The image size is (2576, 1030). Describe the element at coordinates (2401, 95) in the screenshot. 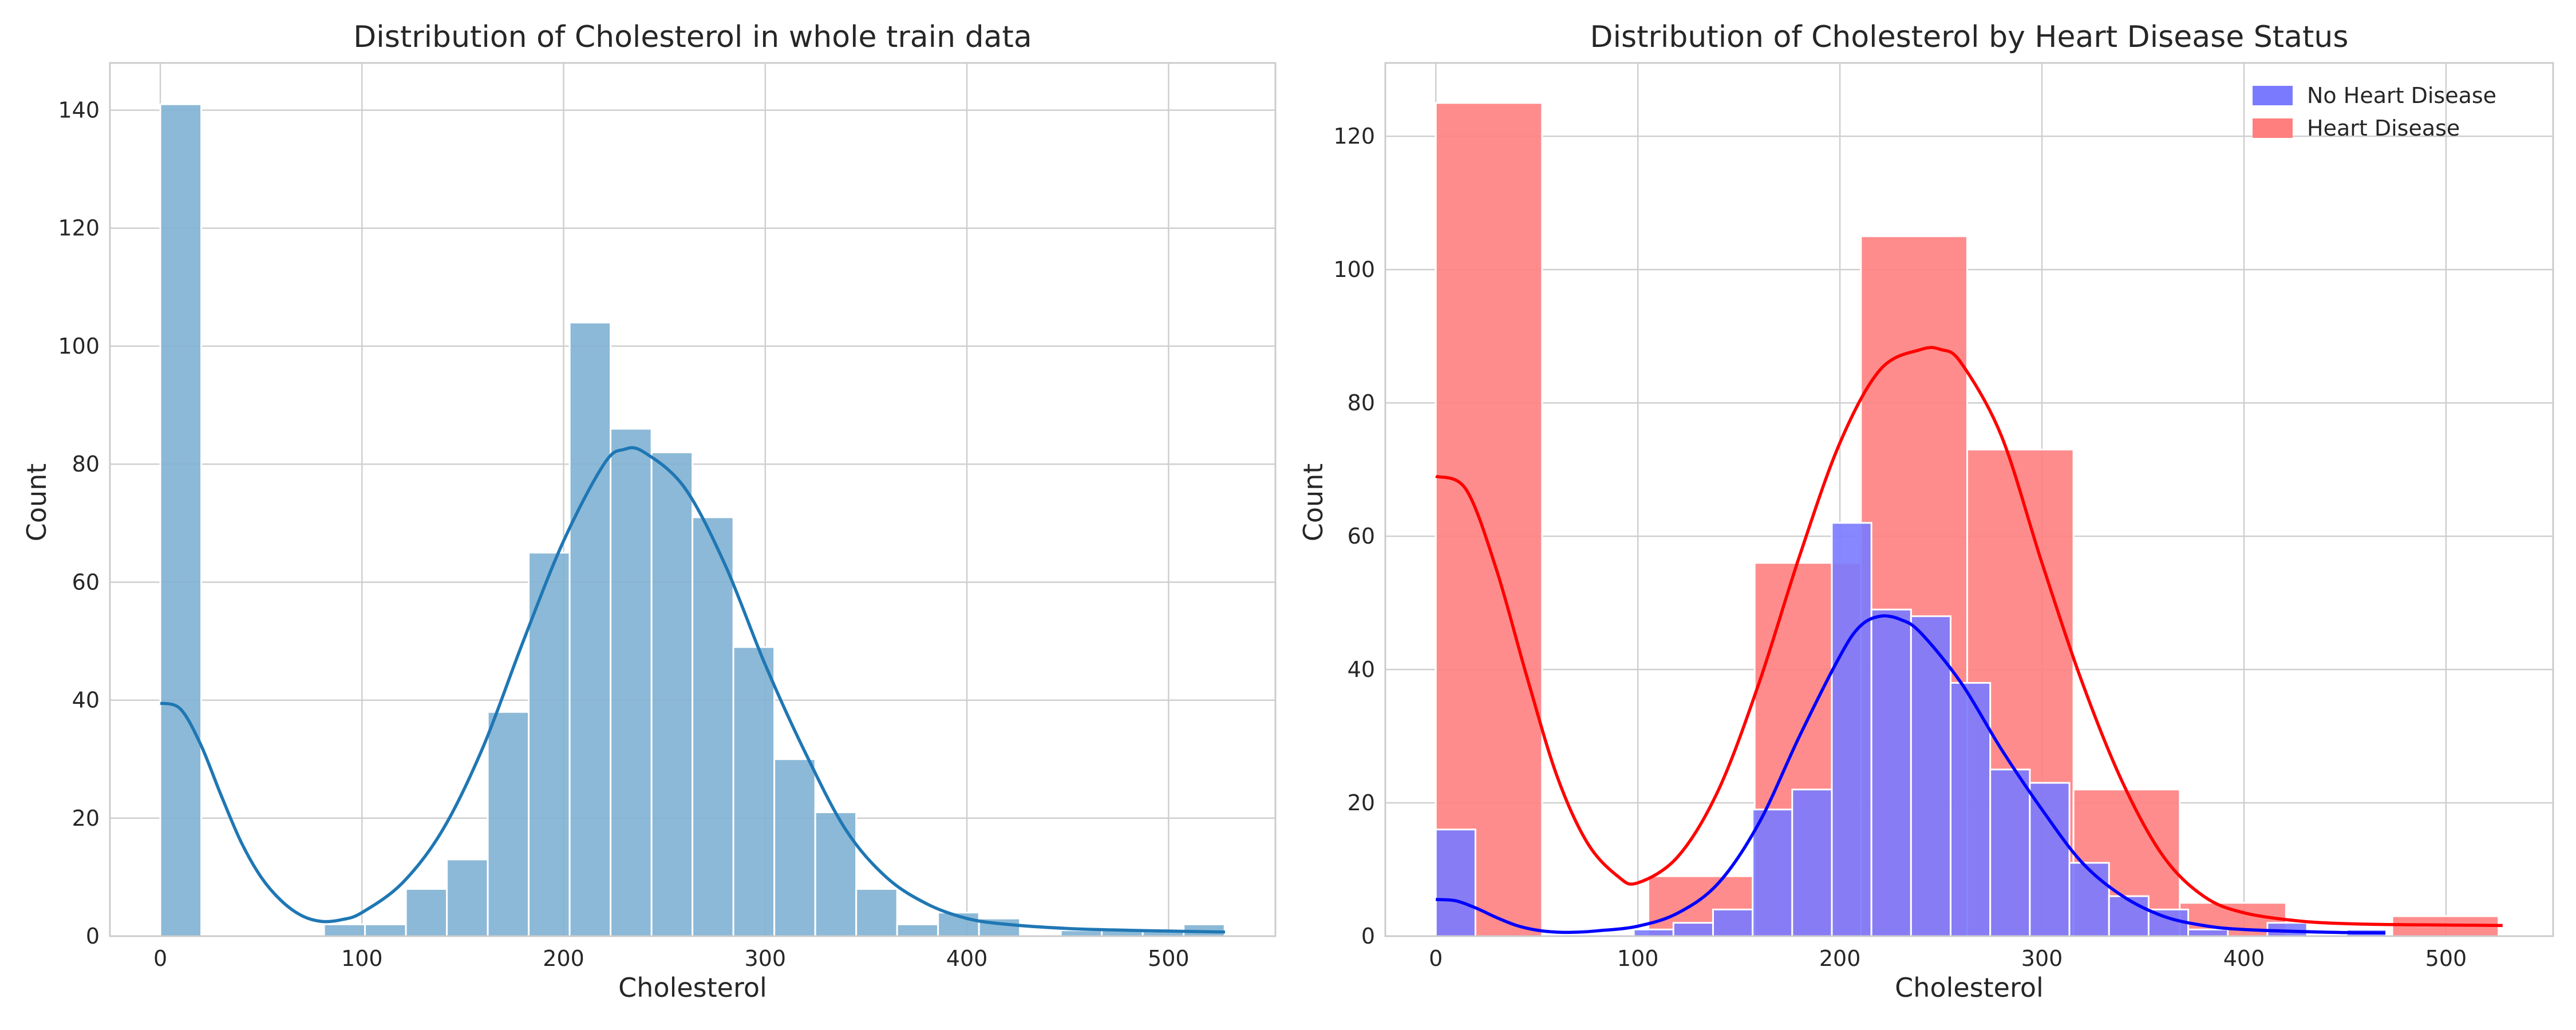

I see `legend-label-no-heart-disease: No Heart Disease` at that location.